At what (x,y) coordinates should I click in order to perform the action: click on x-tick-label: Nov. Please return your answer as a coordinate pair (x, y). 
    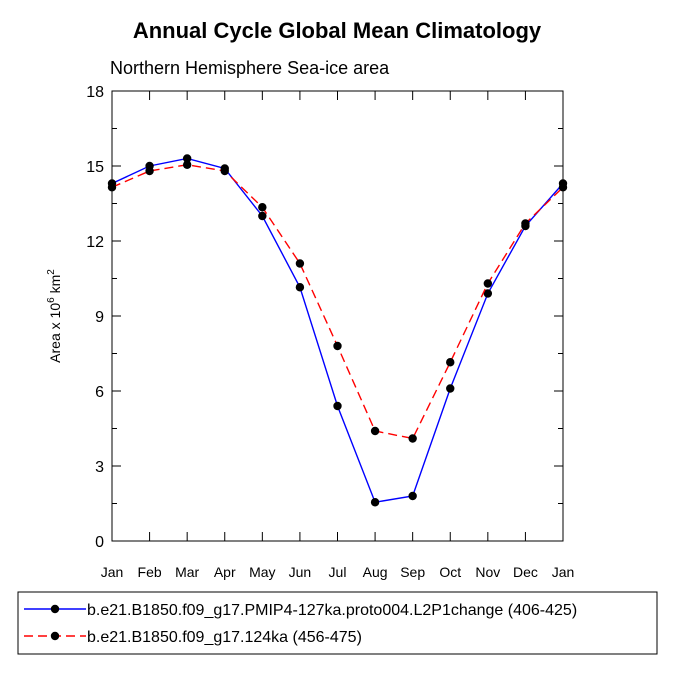
    Looking at the image, I should click on (487, 572).